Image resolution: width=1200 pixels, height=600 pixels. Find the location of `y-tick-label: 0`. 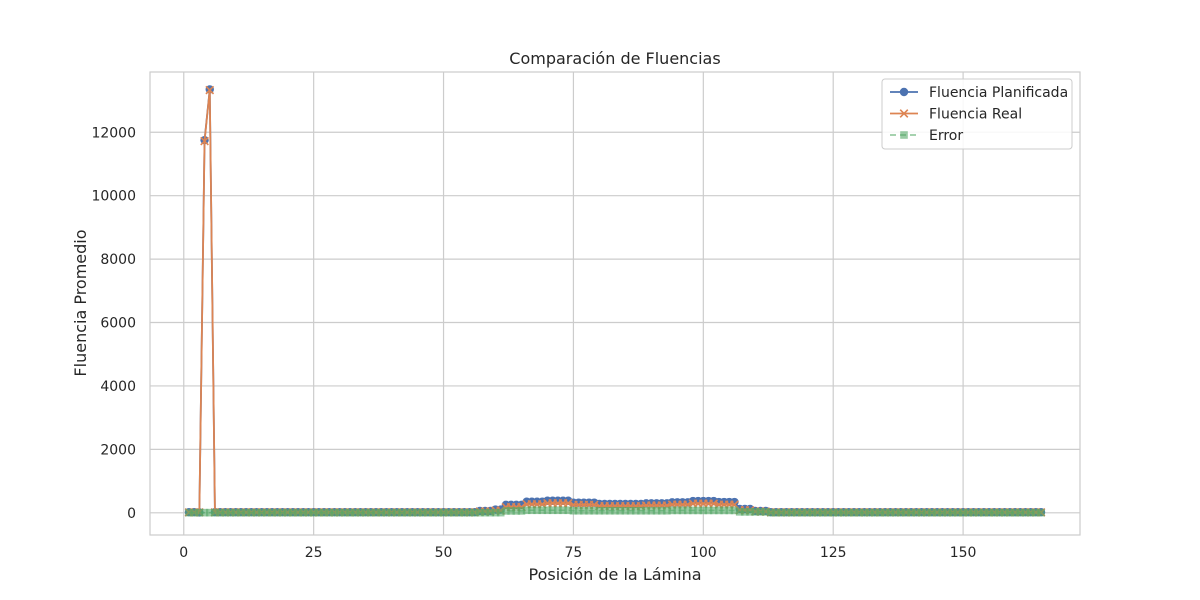

y-tick-label: 0 is located at coordinates (131, 514).